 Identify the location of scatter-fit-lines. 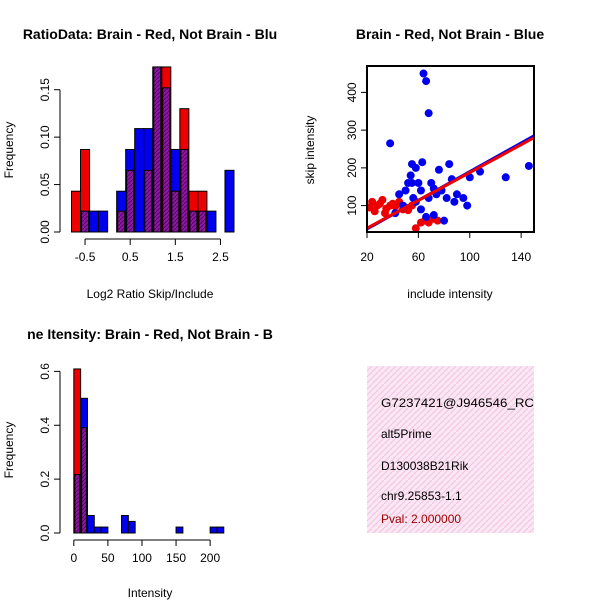
(450, 182).